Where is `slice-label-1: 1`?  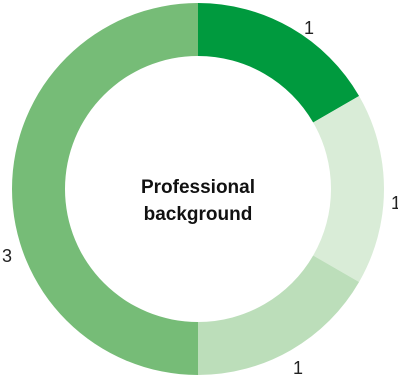 slice-label-1: 1 is located at coordinates (309, 28).